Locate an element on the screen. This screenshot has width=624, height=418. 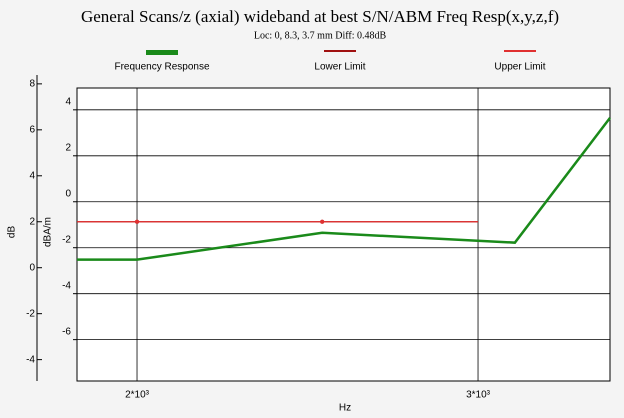
y2-tick-label: -2 is located at coordinates (30, 313).